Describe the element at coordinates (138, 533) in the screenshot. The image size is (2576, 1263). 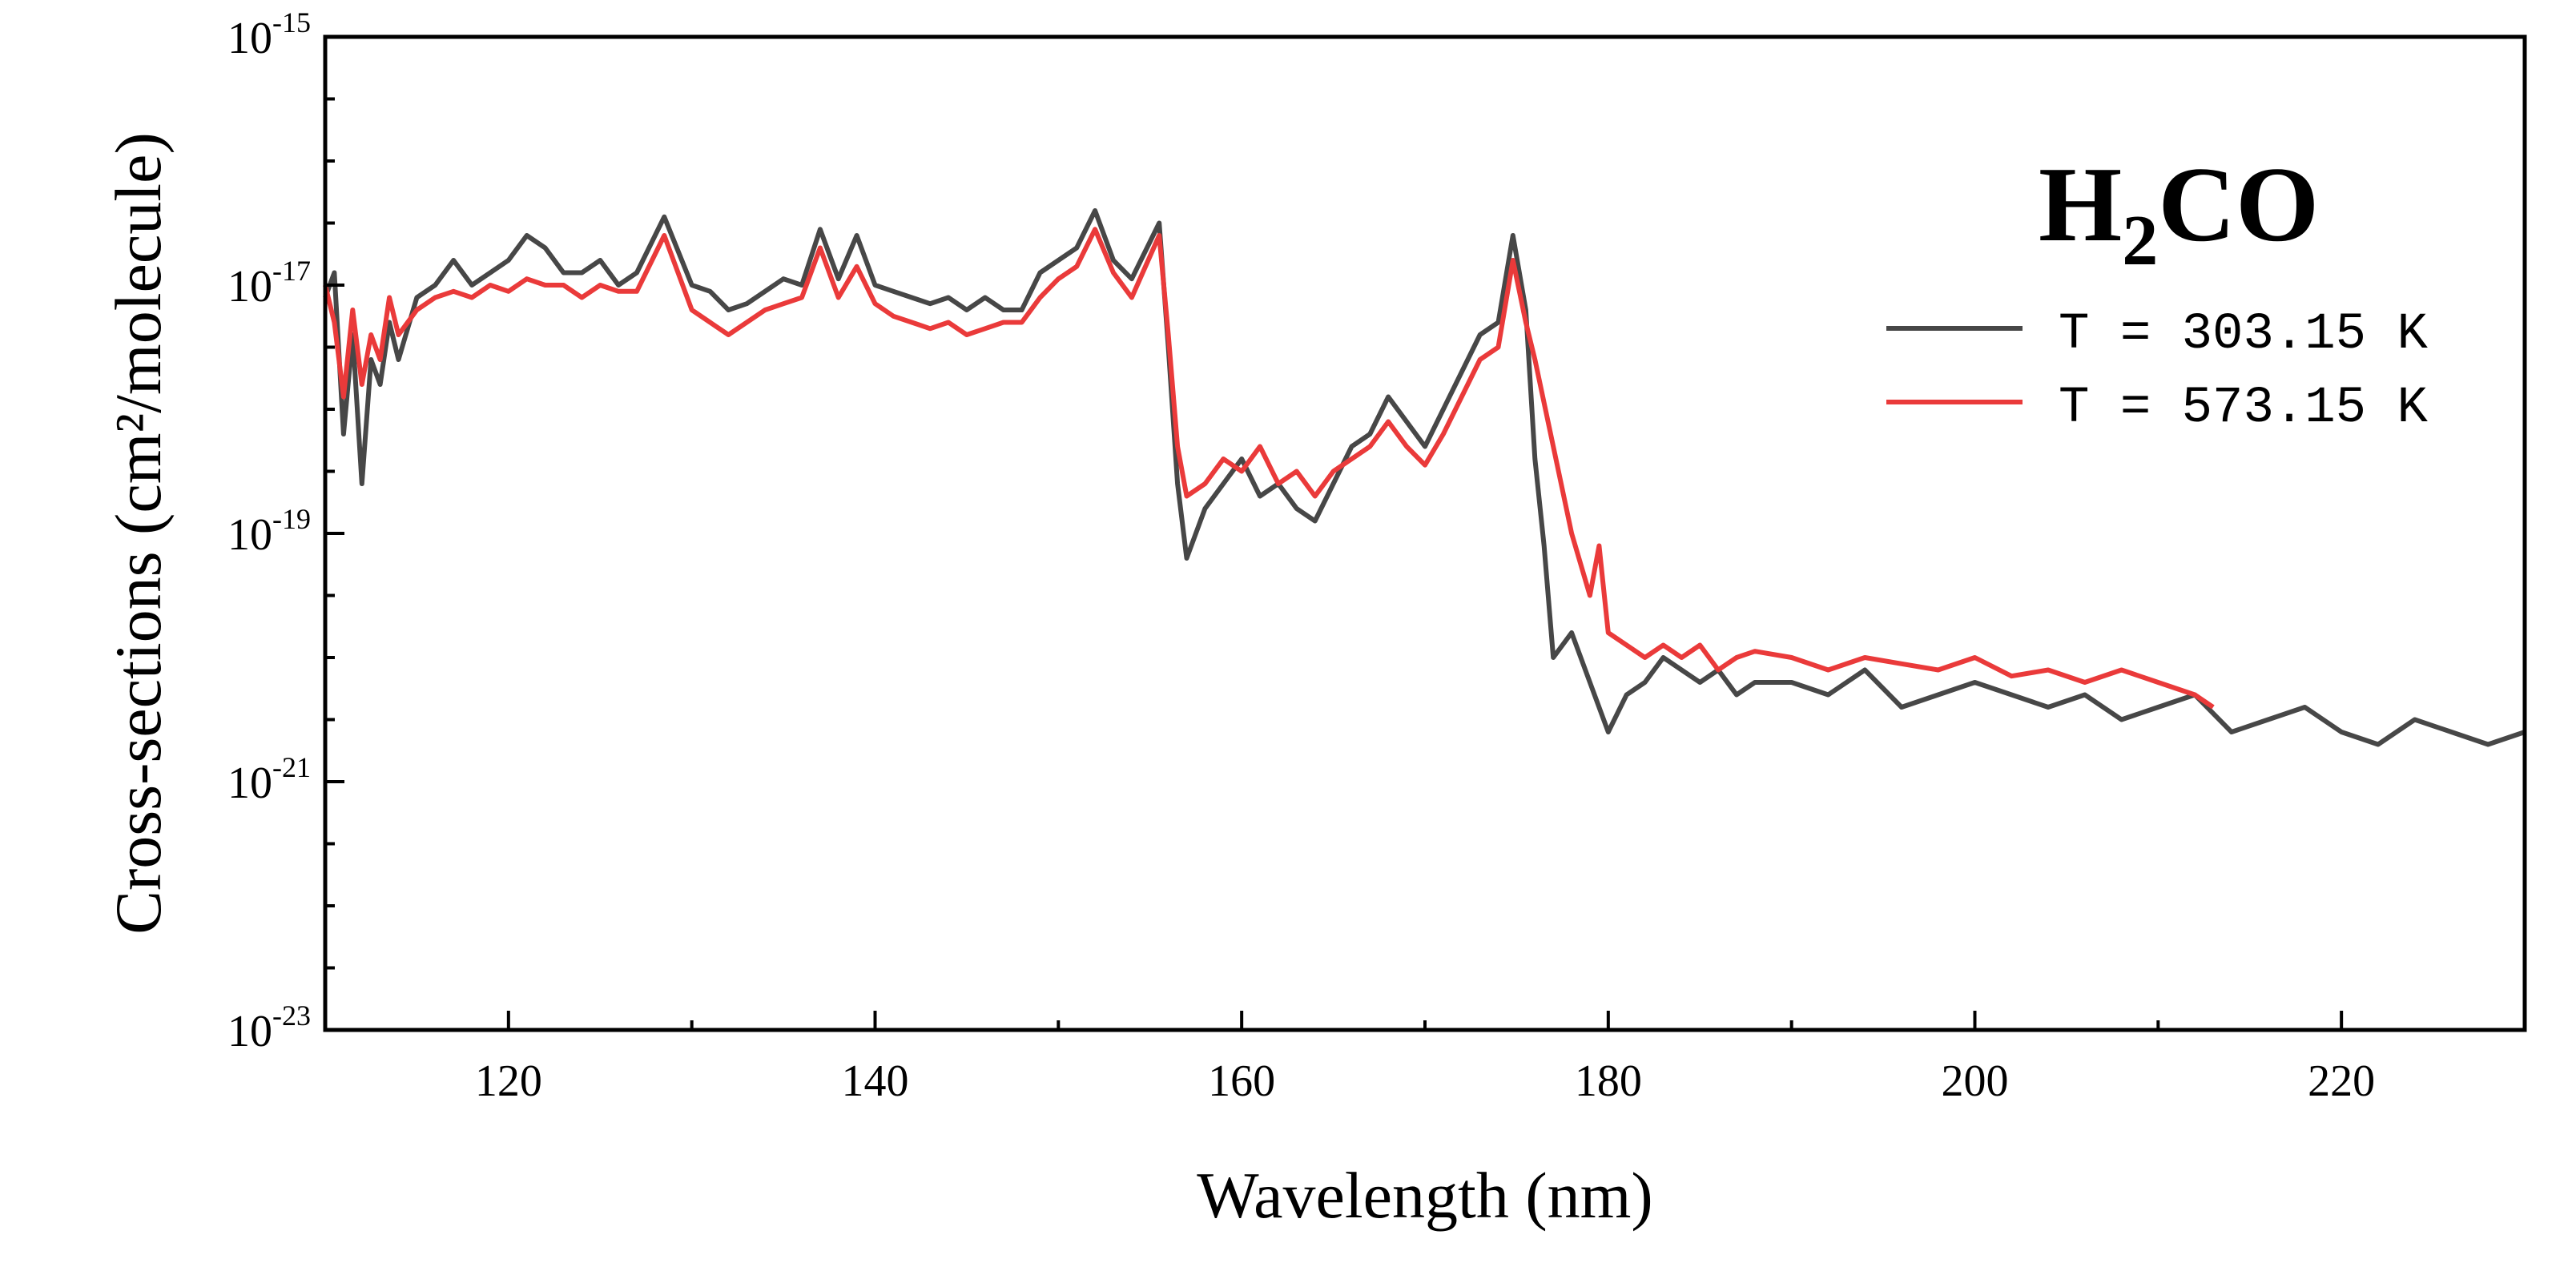
I see `y-axis-label: Cross-sections (cm²/molecule)` at that location.